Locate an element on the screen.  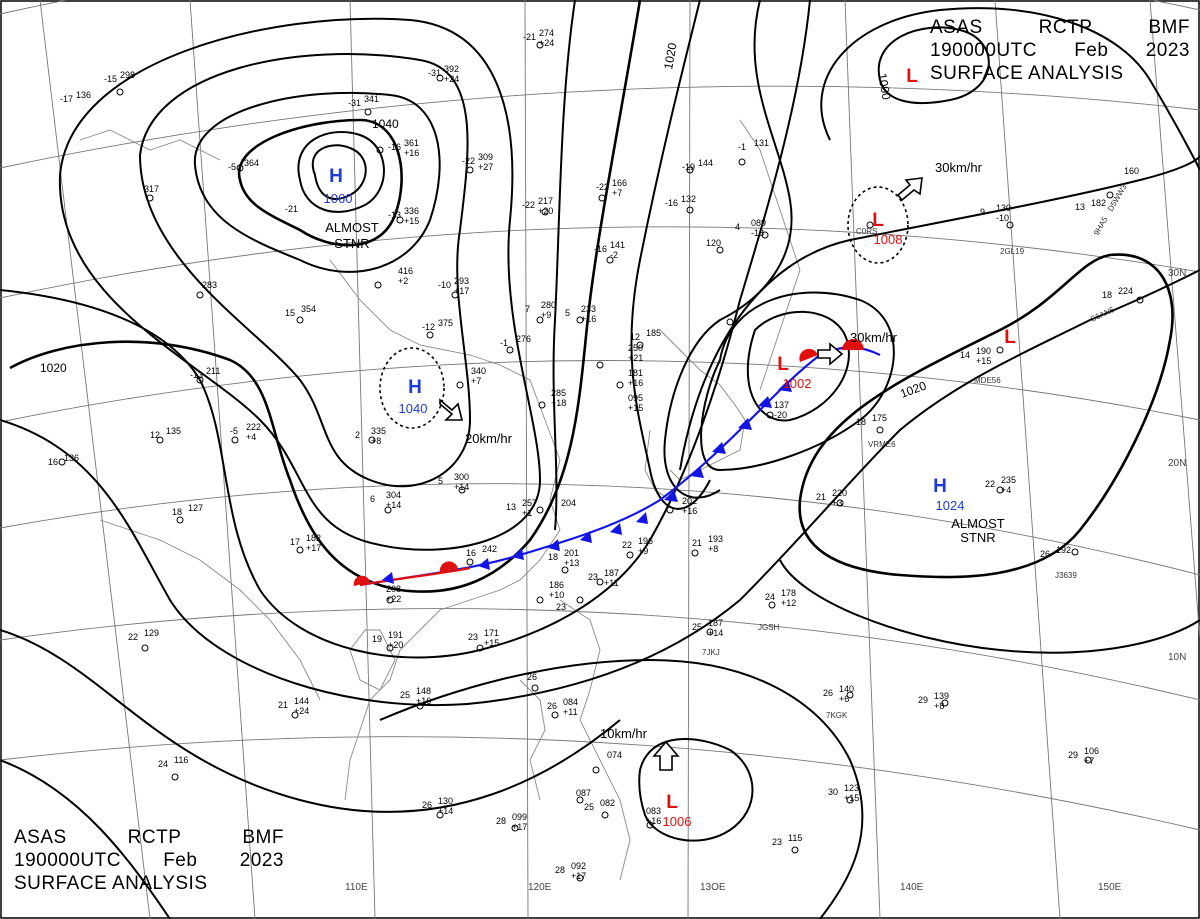
station-temperature: 23 is located at coordinates (561, 607).